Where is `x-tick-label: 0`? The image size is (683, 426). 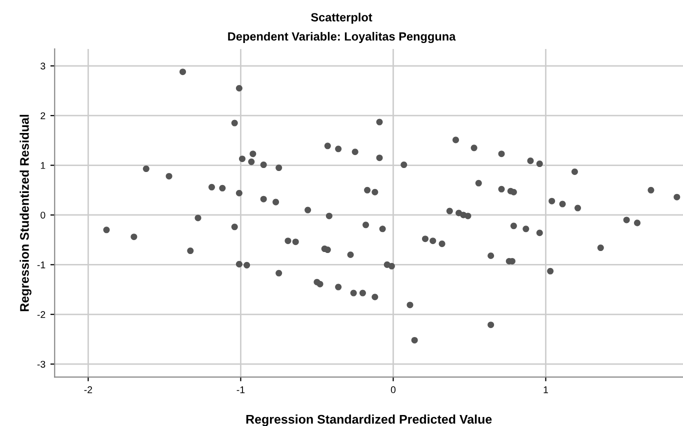 x-tick-label: 0 is located at coordinates (393, 390).